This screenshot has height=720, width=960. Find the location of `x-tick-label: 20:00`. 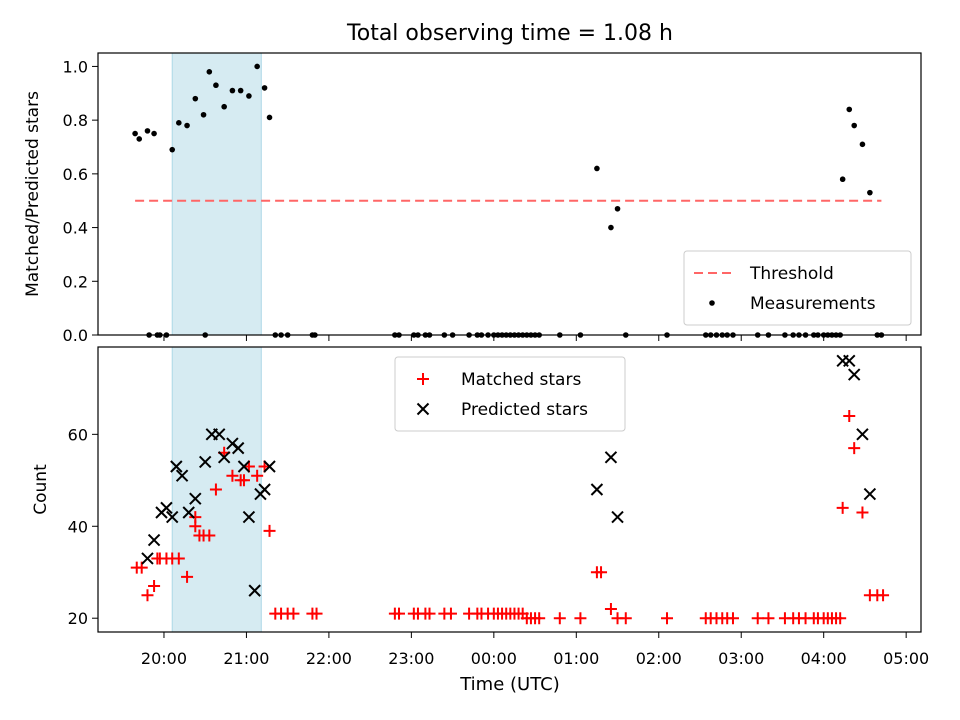

x-tick-label: 20:00 is located at coordinates (164, 658).